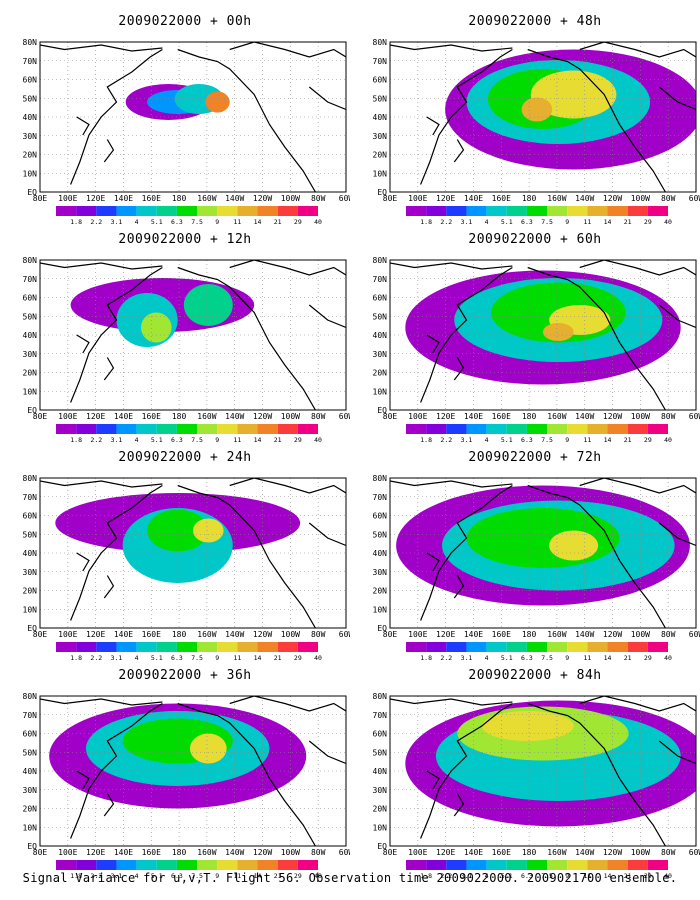  I want to click on longitude-label: 120E, so click(445, 852).